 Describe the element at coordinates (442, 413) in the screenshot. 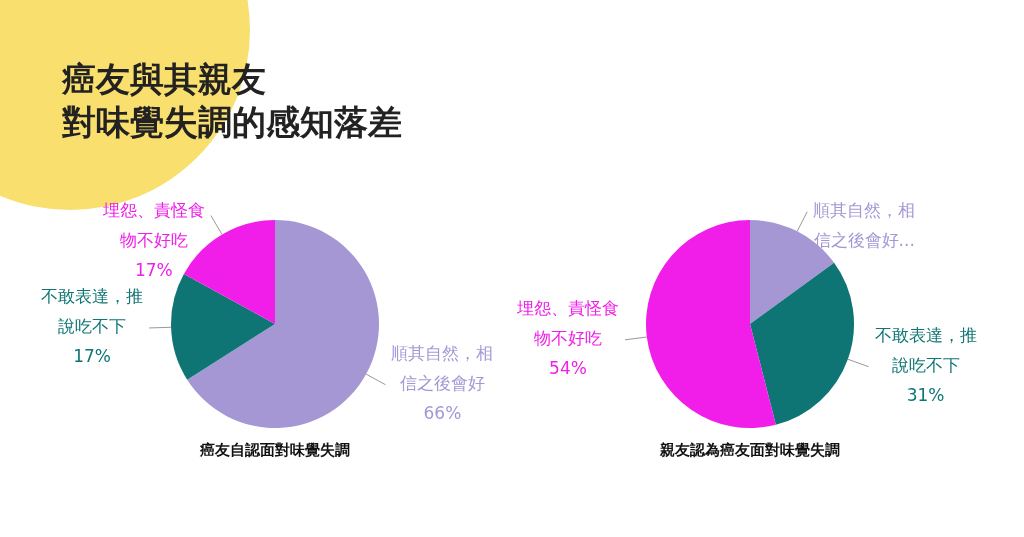

I see `data-label: 66%` at that location.